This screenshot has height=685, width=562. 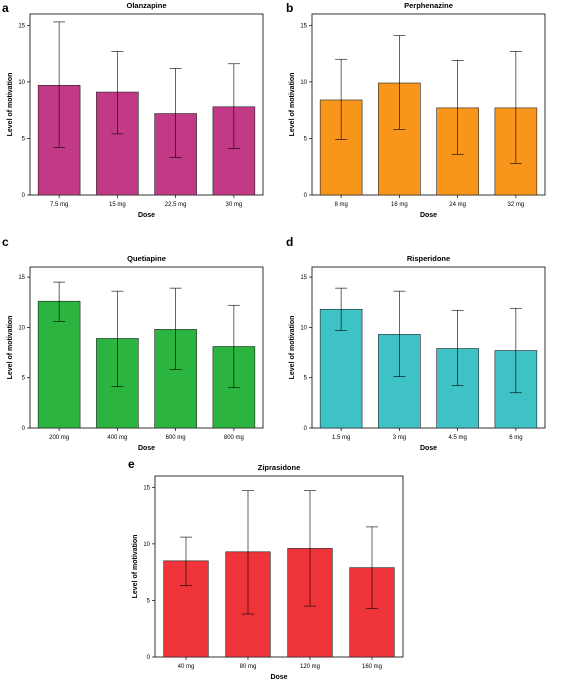 What do you see at coordinates (234, 438) in the screenshot?
I see `x-tick-label: 800 mg` at bounding box center [234, 438].